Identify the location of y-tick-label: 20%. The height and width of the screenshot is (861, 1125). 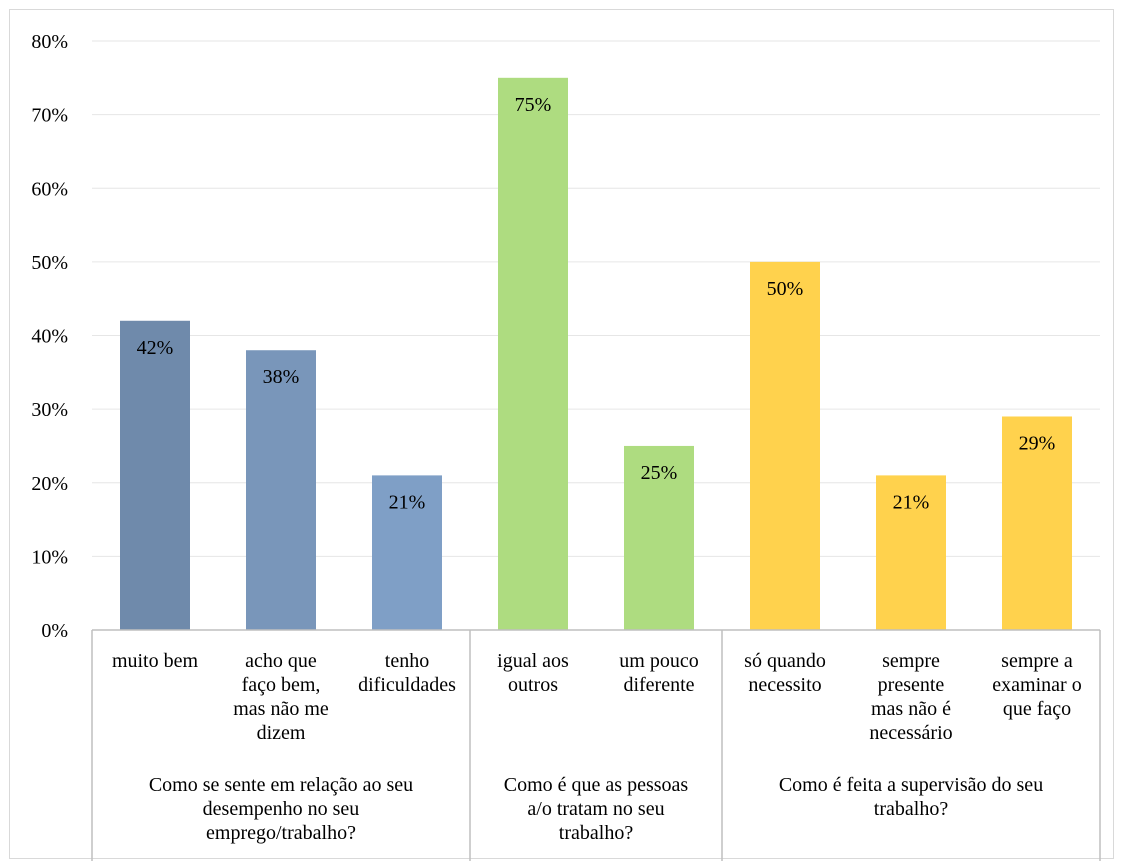
(49, 484).